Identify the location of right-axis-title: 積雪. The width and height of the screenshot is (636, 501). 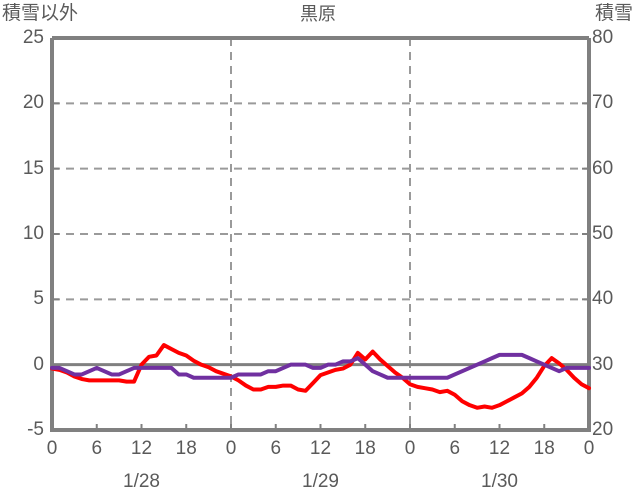
(613, 13).